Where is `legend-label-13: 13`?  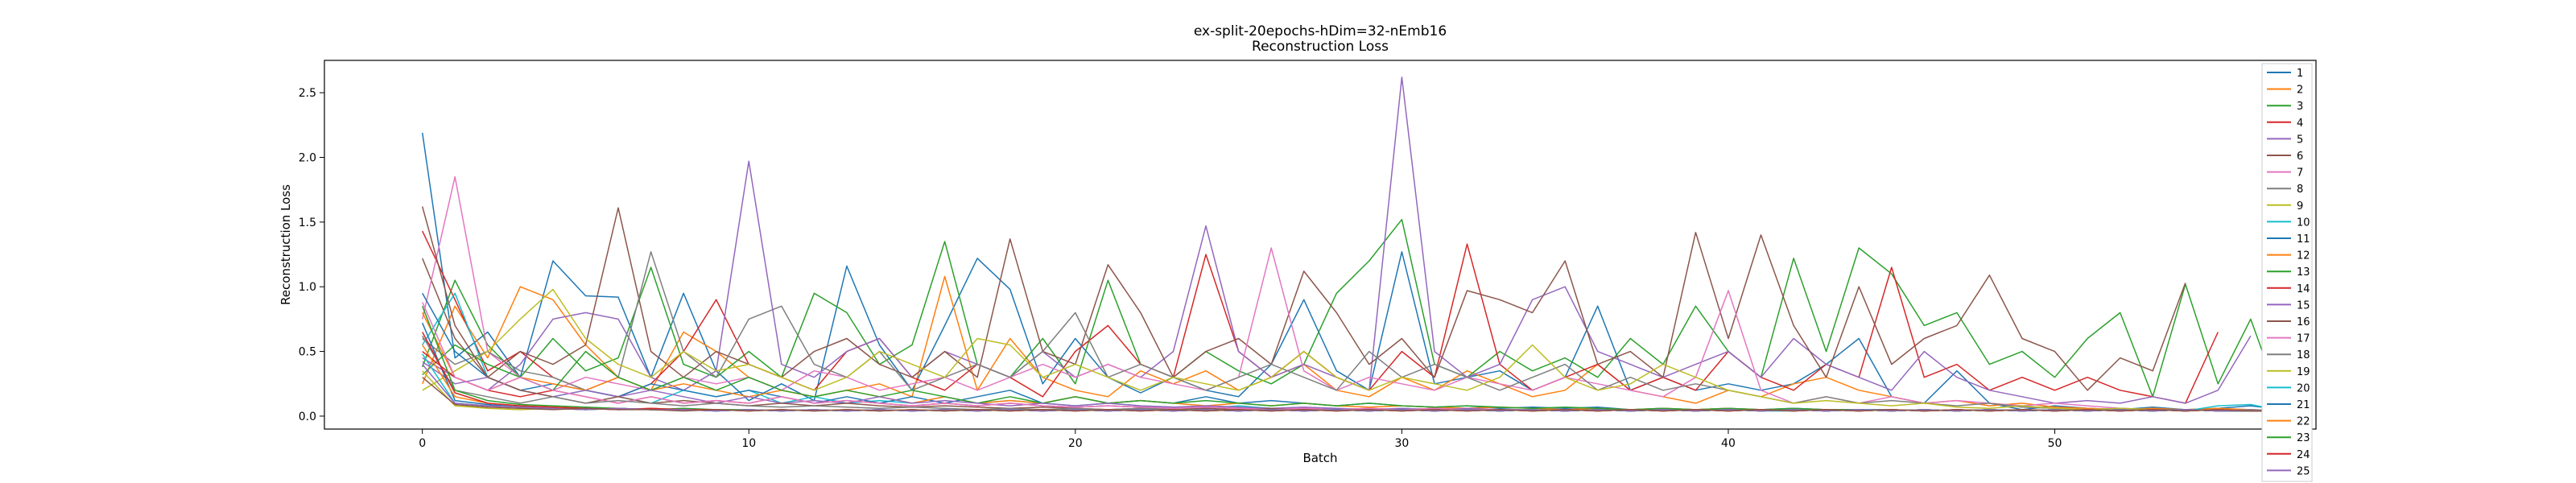 legend-label-13: 13 is located at coordinates (2303, 272).